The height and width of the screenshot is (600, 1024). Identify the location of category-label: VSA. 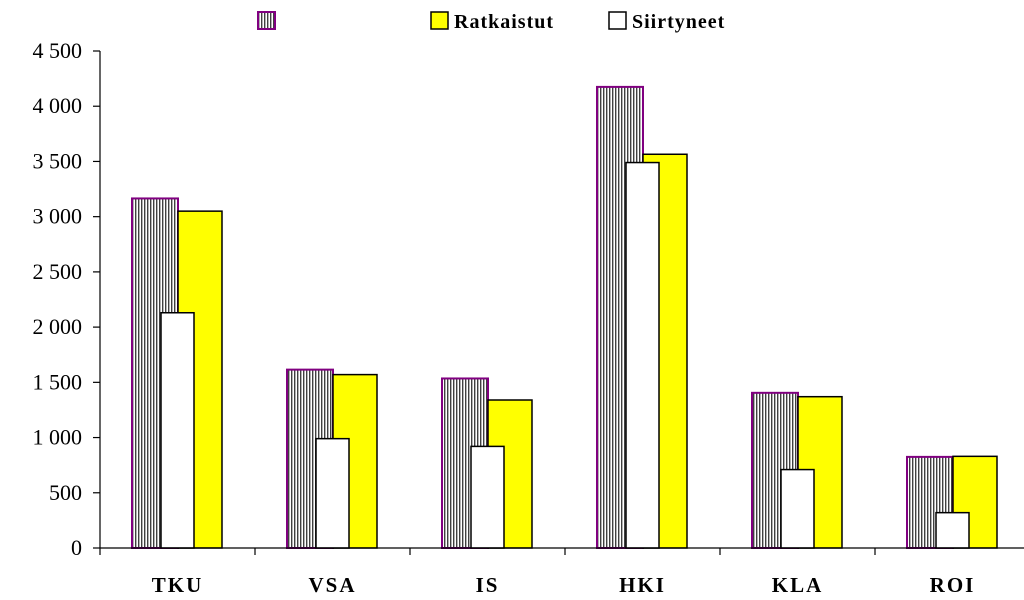
(332, 585).